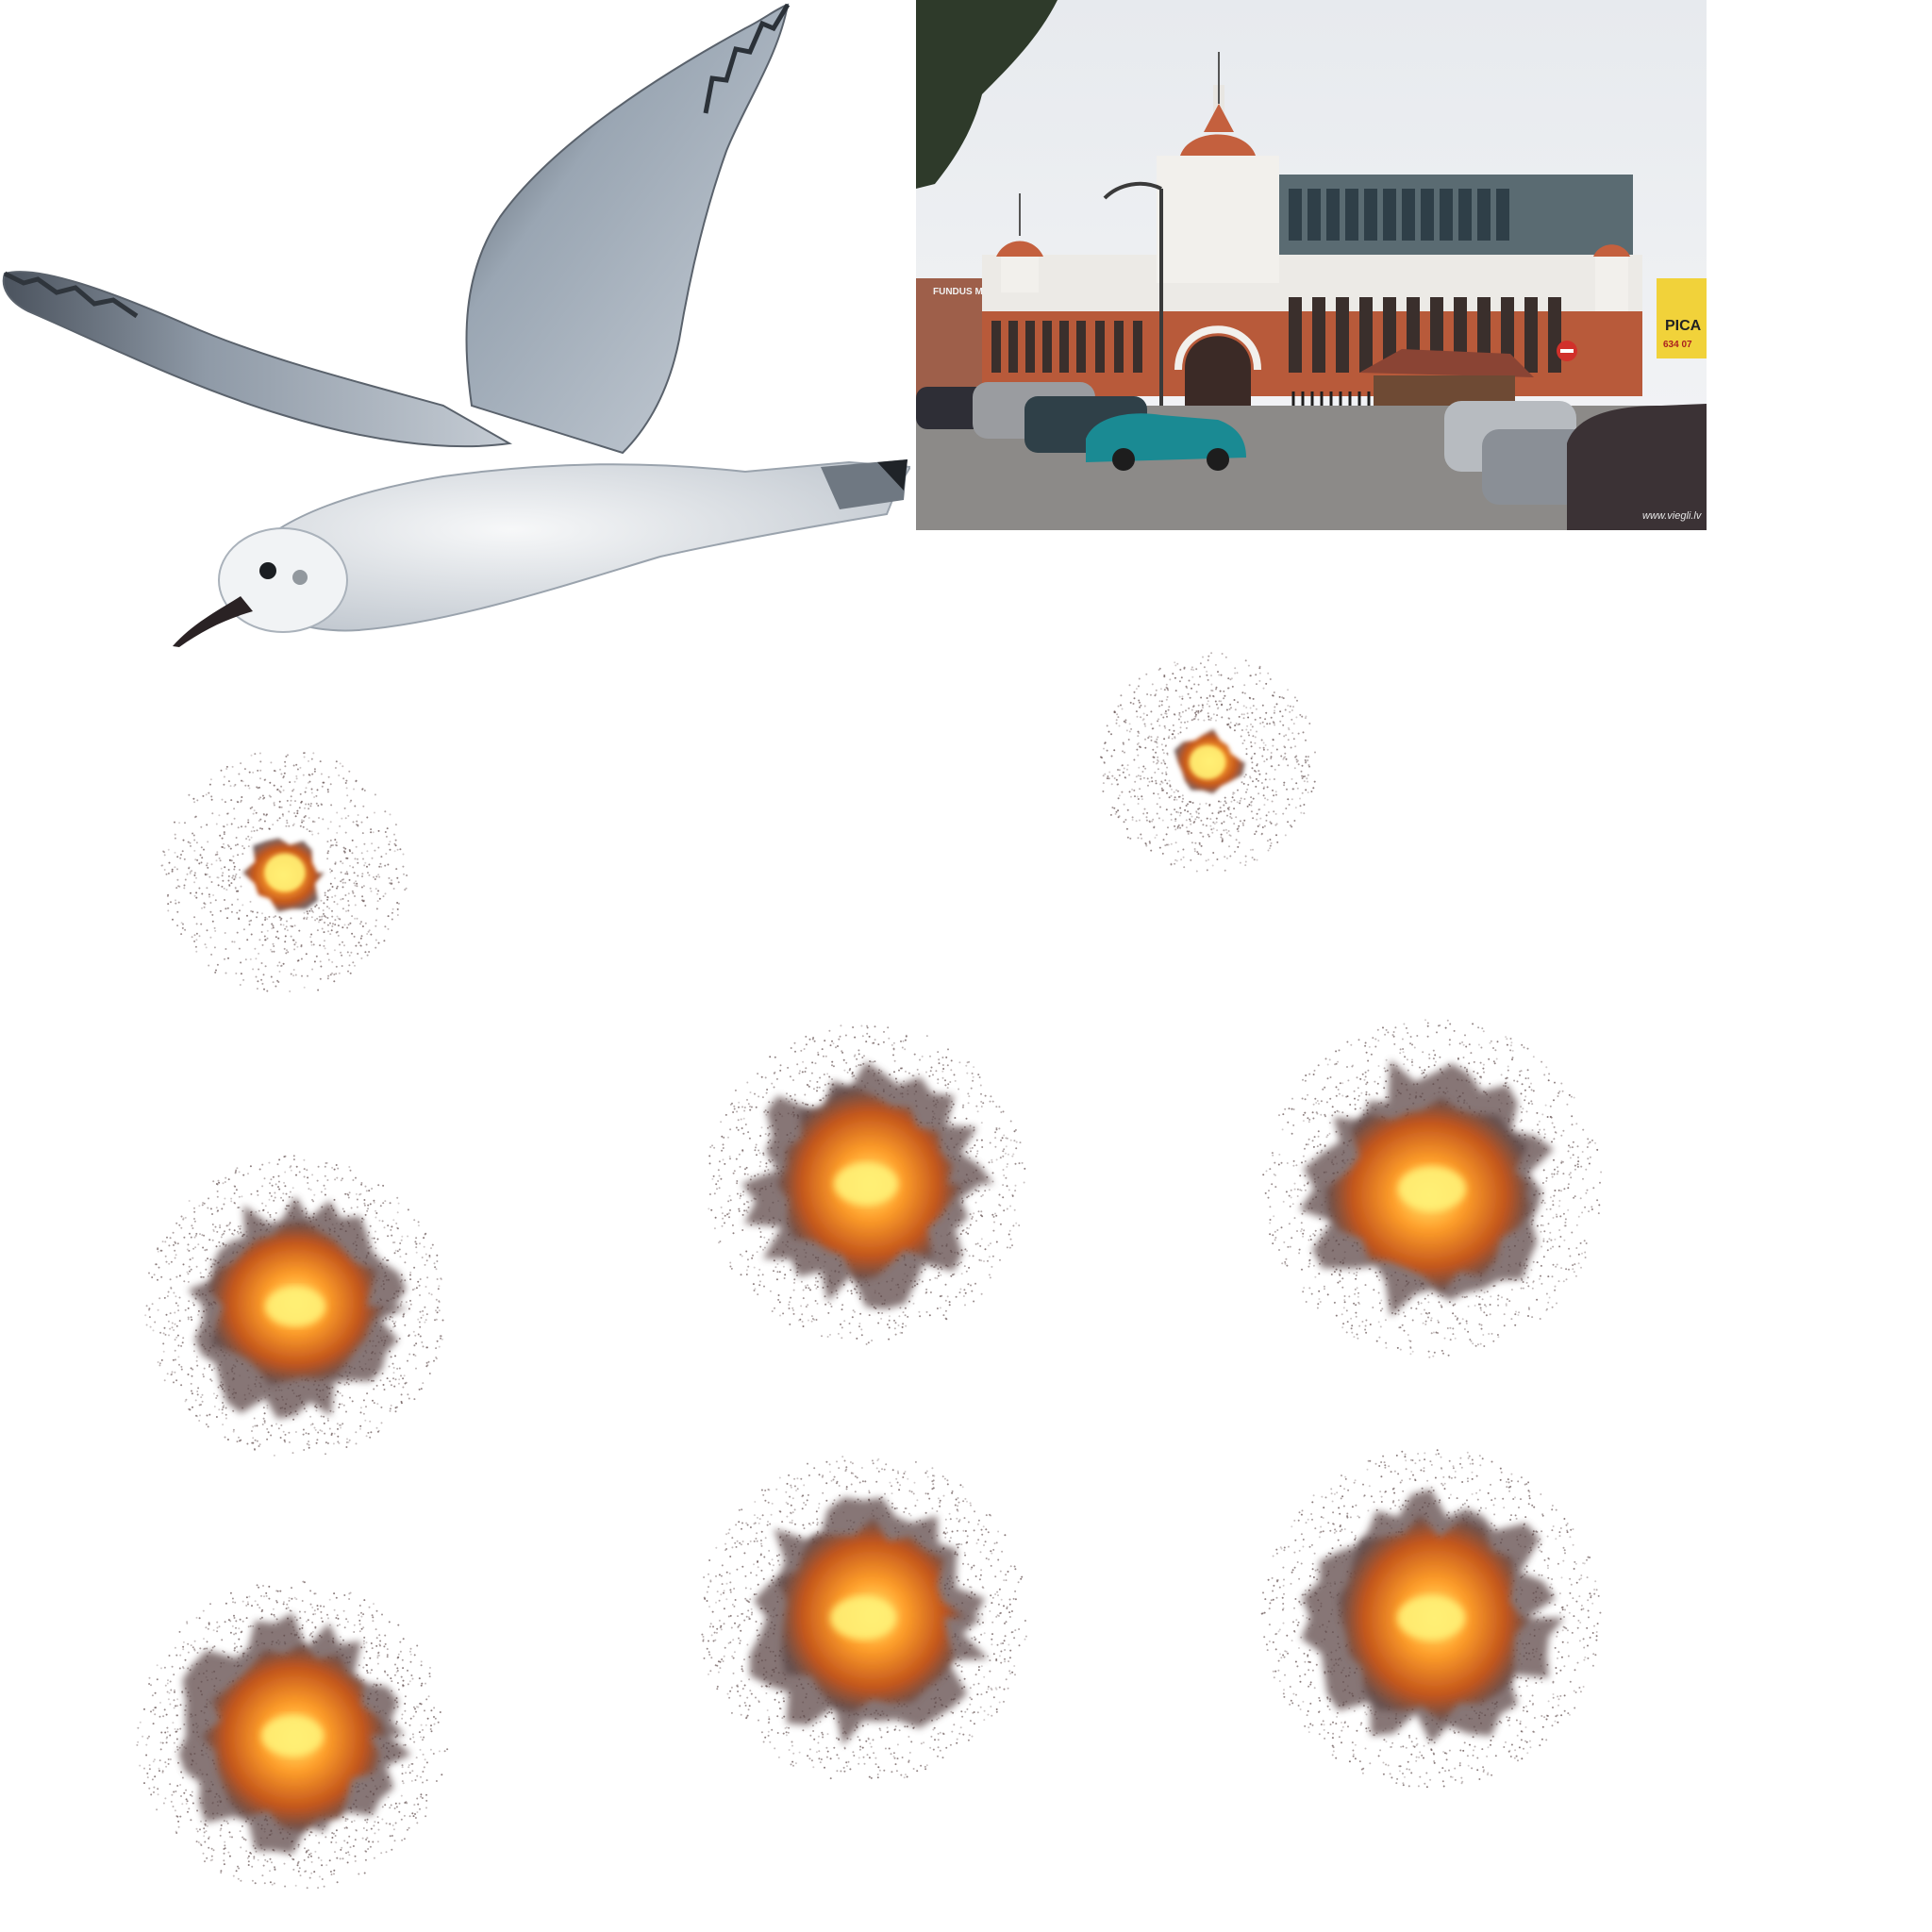 The width and height of the screenshot is (1932, 1932). What do you see at coordinates (268, 571) in the screenshot?
I see `gull-eye` at bounding box center [268, 571].